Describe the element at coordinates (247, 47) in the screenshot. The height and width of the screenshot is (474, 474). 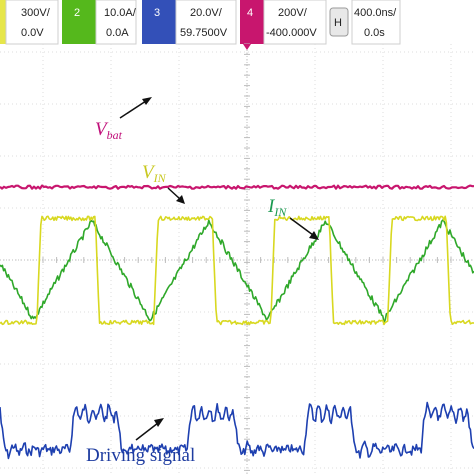
I see `trigger-marker` at that location.